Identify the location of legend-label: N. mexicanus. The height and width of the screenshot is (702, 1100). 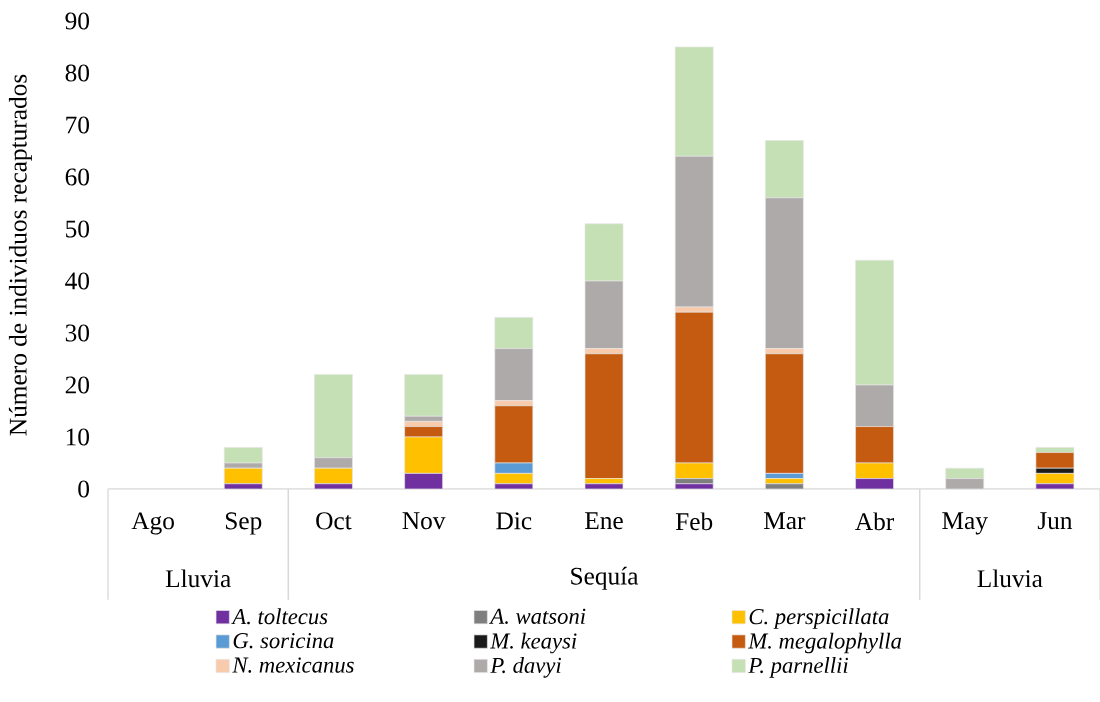
(293, 665).